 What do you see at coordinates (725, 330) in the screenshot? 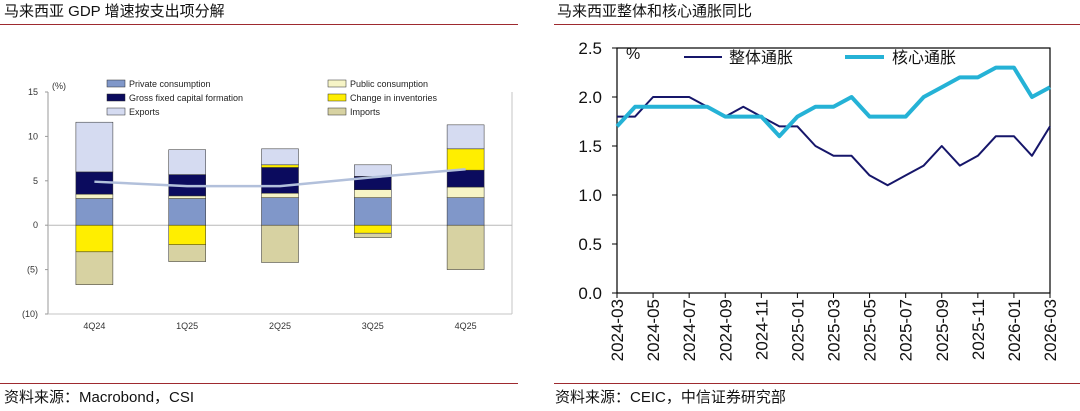
I see `x-tick-label: 2024-09` at bounding box center [725, 330].